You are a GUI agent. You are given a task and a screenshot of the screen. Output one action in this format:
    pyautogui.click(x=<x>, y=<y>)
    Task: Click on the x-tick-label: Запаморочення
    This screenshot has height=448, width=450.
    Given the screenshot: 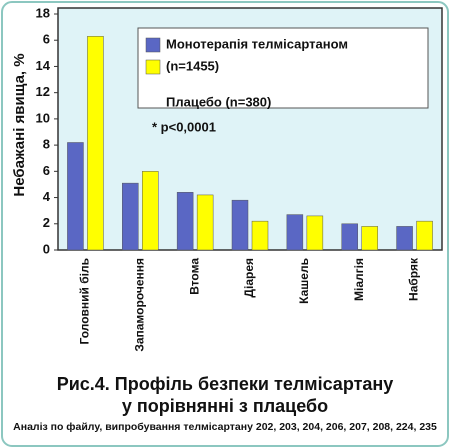 What is the action you would take?
    pyautogui.click(x=139, y=305)
    